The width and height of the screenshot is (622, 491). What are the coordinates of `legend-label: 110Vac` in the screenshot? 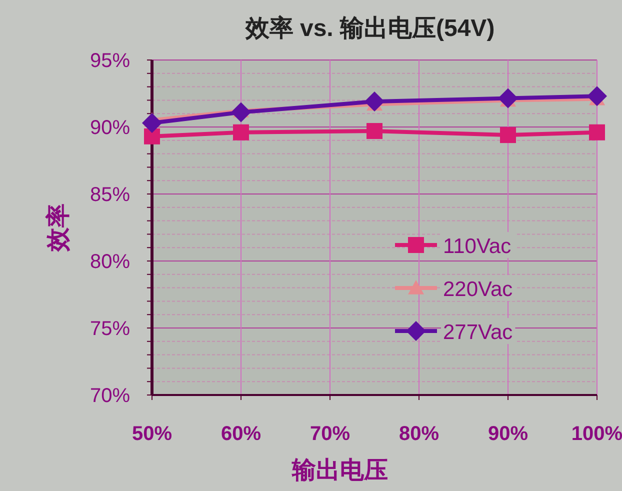 It's located at (477, 246).